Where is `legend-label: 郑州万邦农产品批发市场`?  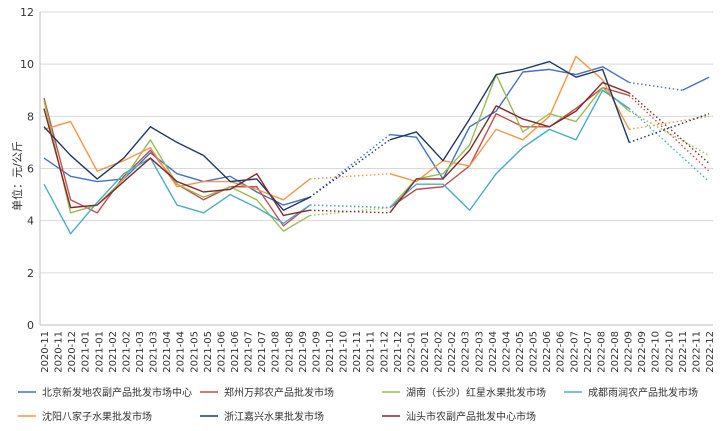 legend-label: 郑州万邦农产品批发市场 is located at coordinates (279, 392).